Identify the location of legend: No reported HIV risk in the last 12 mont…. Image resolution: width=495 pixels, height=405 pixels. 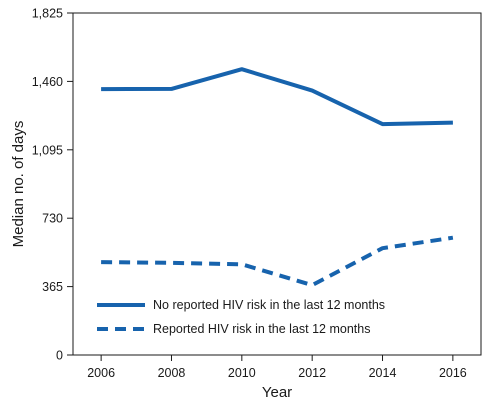
(241, 317).